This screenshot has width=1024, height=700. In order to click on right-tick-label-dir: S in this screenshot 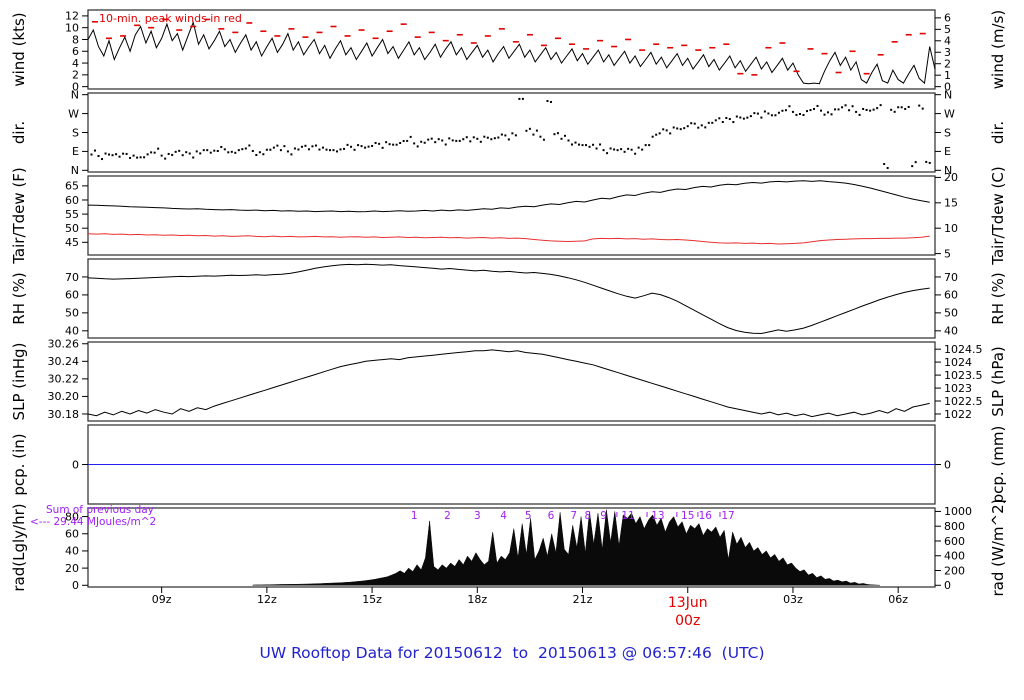, I will do `click(947, 132)`.